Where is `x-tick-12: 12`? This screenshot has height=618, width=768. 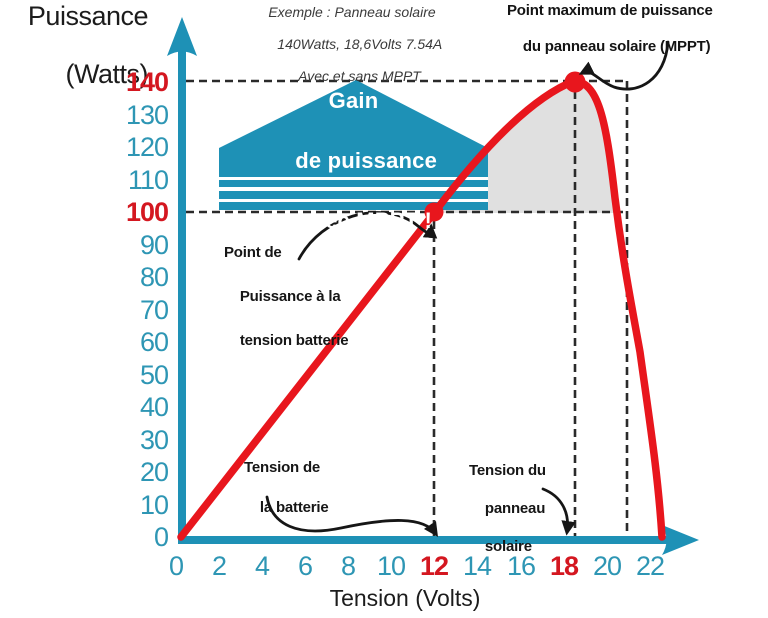
x-tick-12: 12 is located at coordinates (434, 566).